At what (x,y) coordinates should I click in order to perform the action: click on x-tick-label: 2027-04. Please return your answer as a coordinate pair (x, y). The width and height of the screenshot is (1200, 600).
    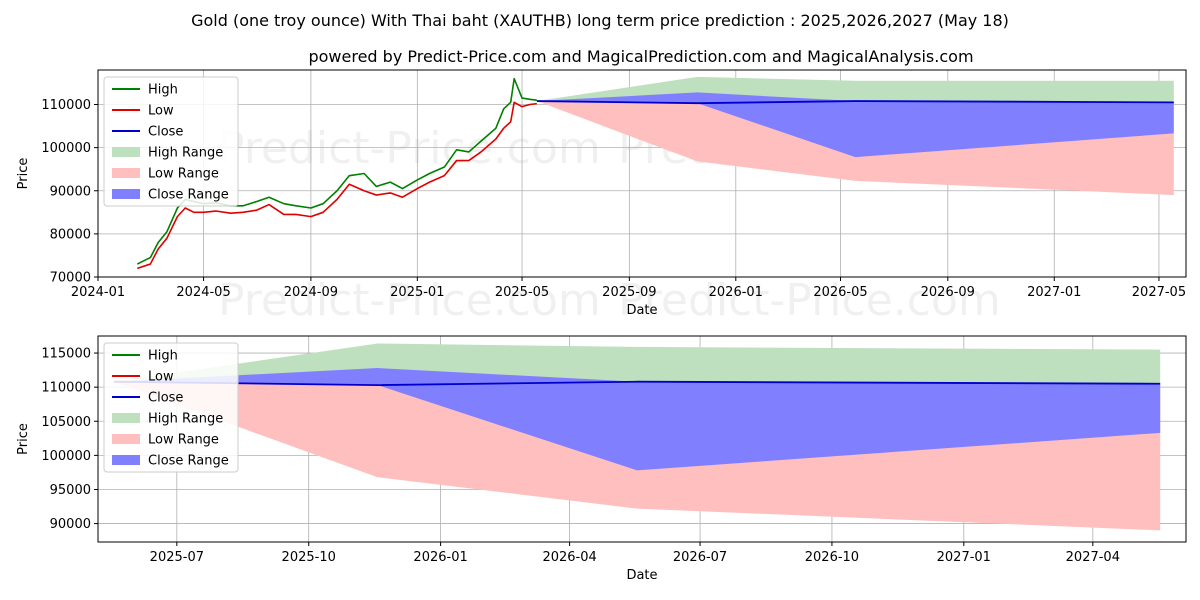
    Looking at the image, I should click on (1093, 557).